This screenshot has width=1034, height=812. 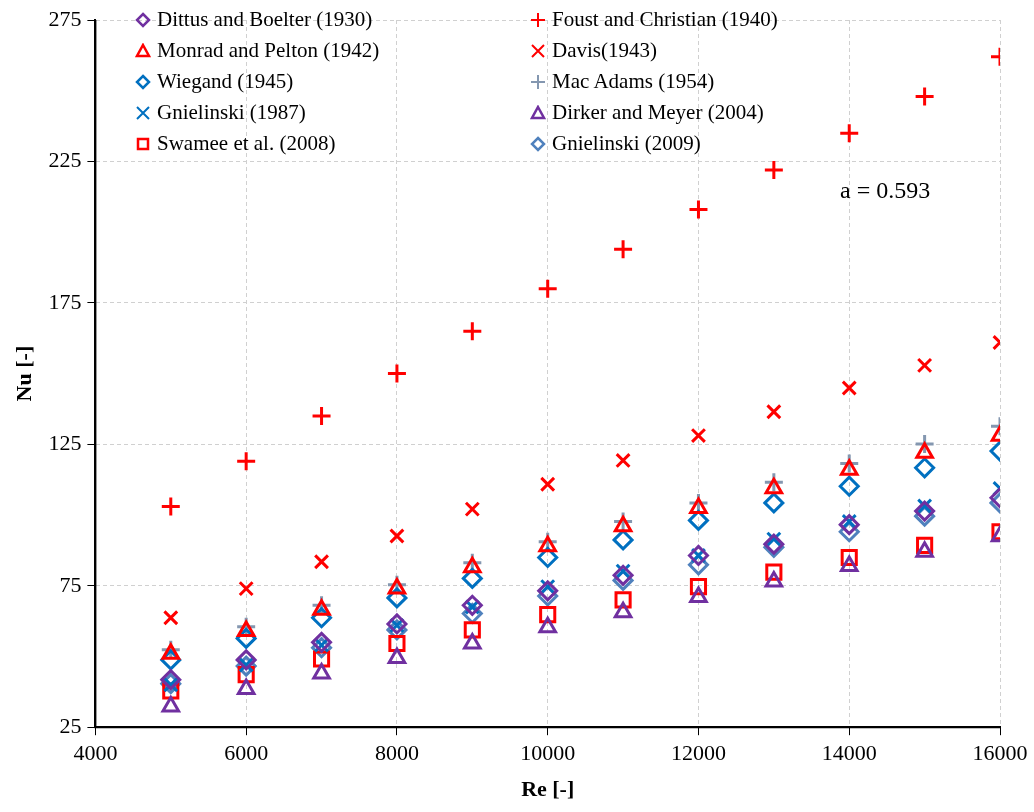 What do you see at coordinates (70, 725) in the screenshot?
I see `y-tick-label: 25` at bounding box center [70, 725].